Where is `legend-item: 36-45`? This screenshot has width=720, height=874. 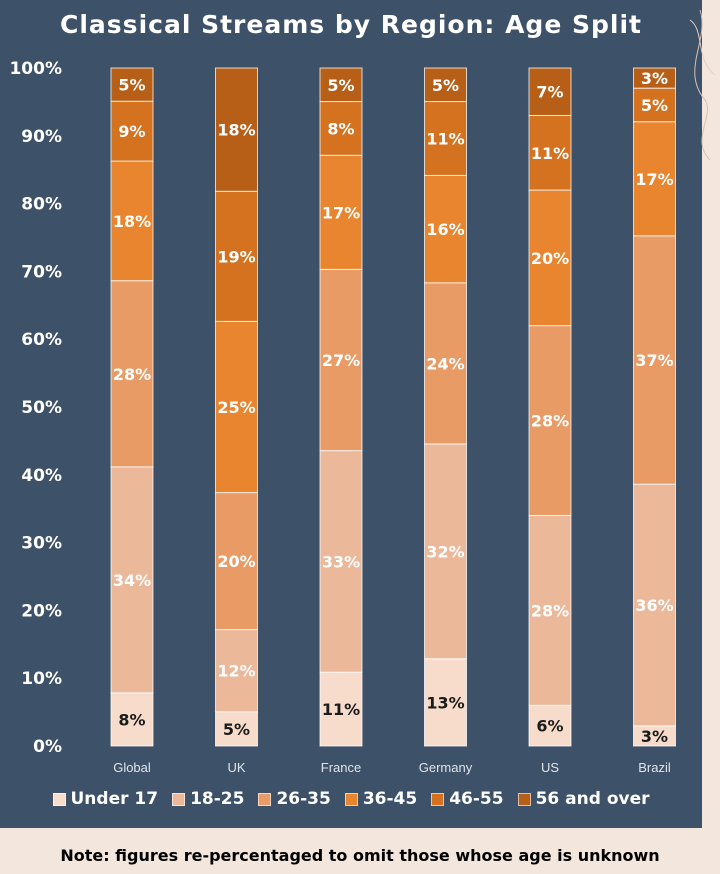 legend-item: 36-45 is located at coordinates (381, 799).